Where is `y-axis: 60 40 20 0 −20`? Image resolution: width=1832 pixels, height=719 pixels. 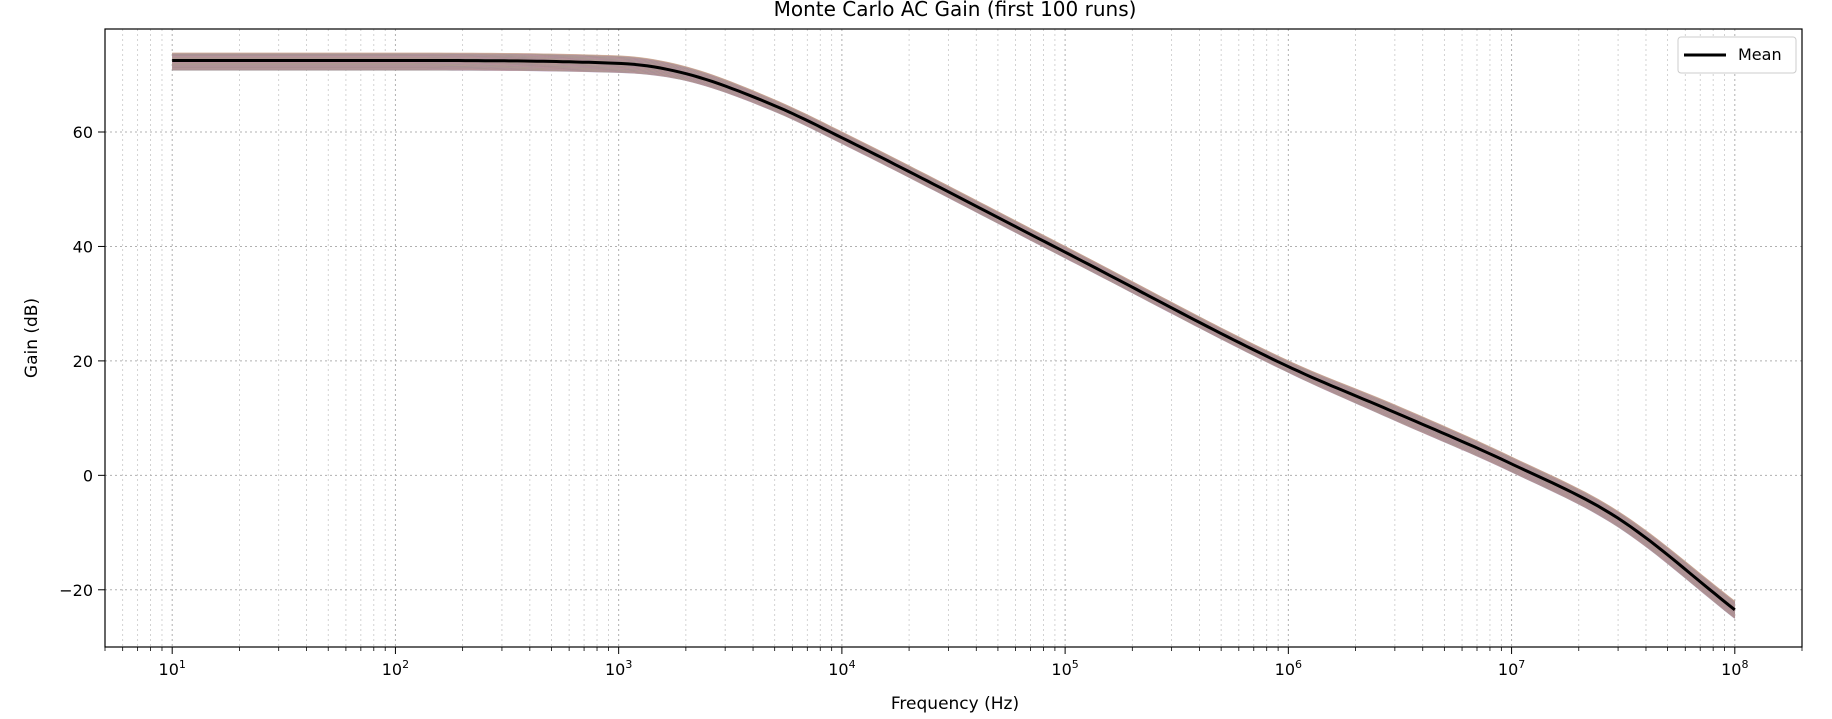 y-axis: 60 40 20 0 −20 is located at coordinates (82, 361).